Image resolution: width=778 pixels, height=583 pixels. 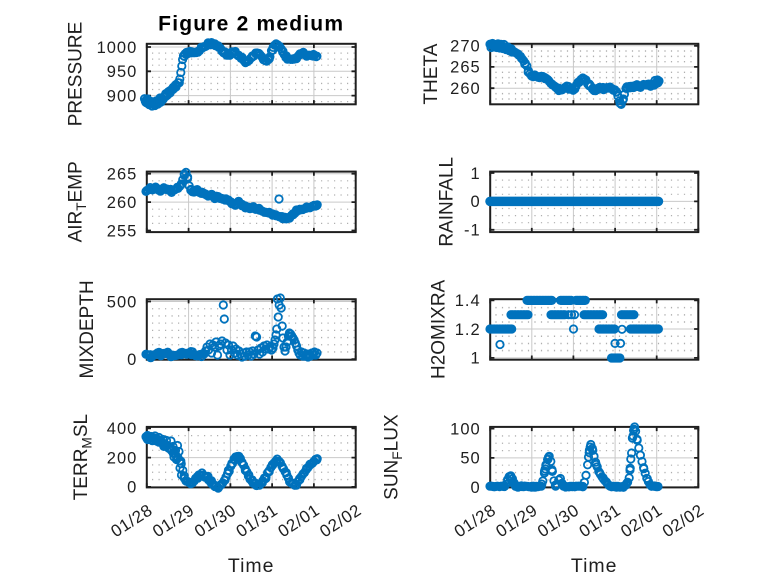 What do you see at coordinates (83, 457) in the screenshot?
I see `svg-text: TERRM​SL` at bounding box center [83, 457].